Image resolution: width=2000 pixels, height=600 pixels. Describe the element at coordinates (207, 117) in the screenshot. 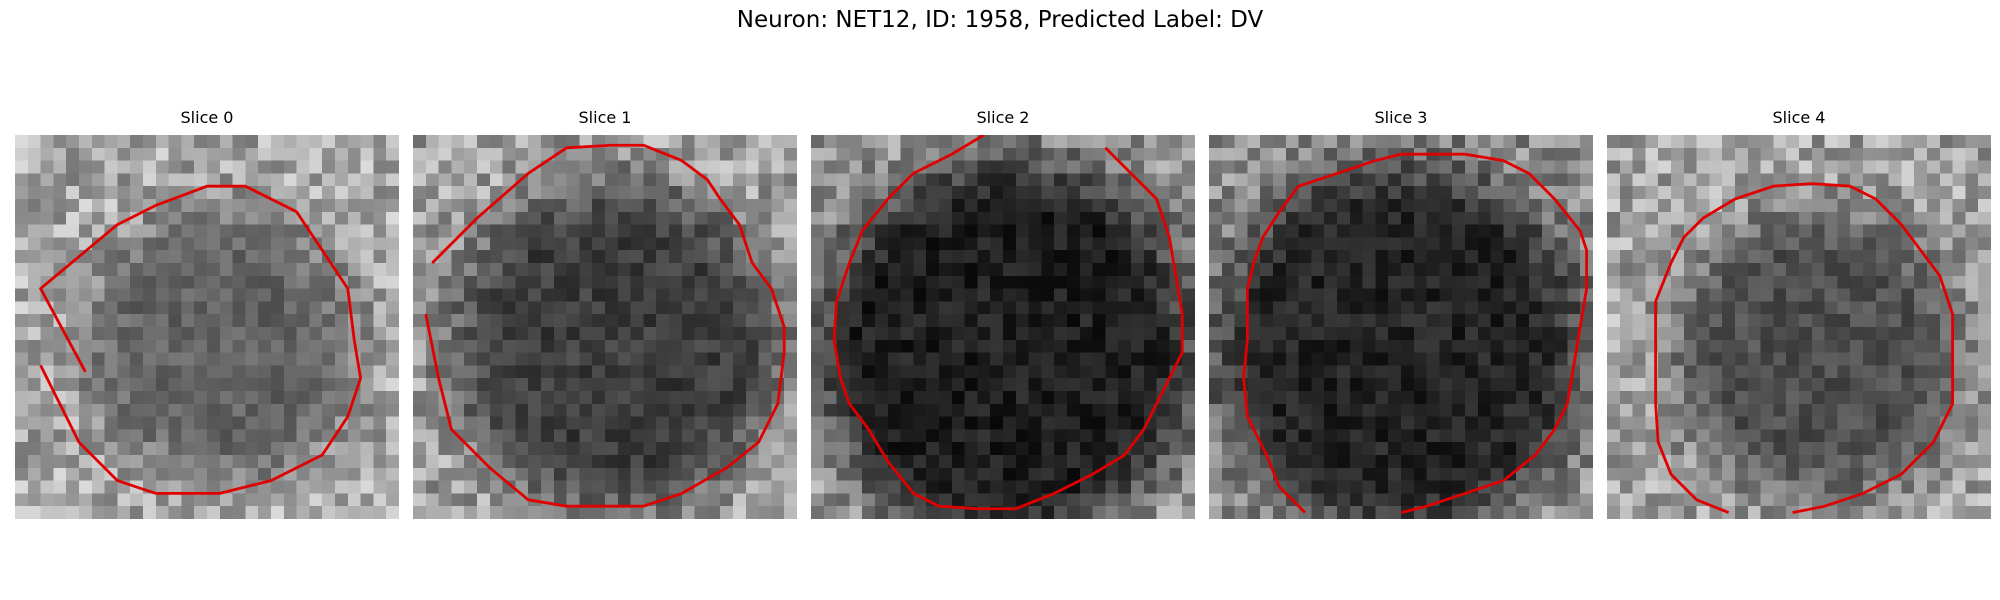

I see `panel-title: Slice 0` at that location.